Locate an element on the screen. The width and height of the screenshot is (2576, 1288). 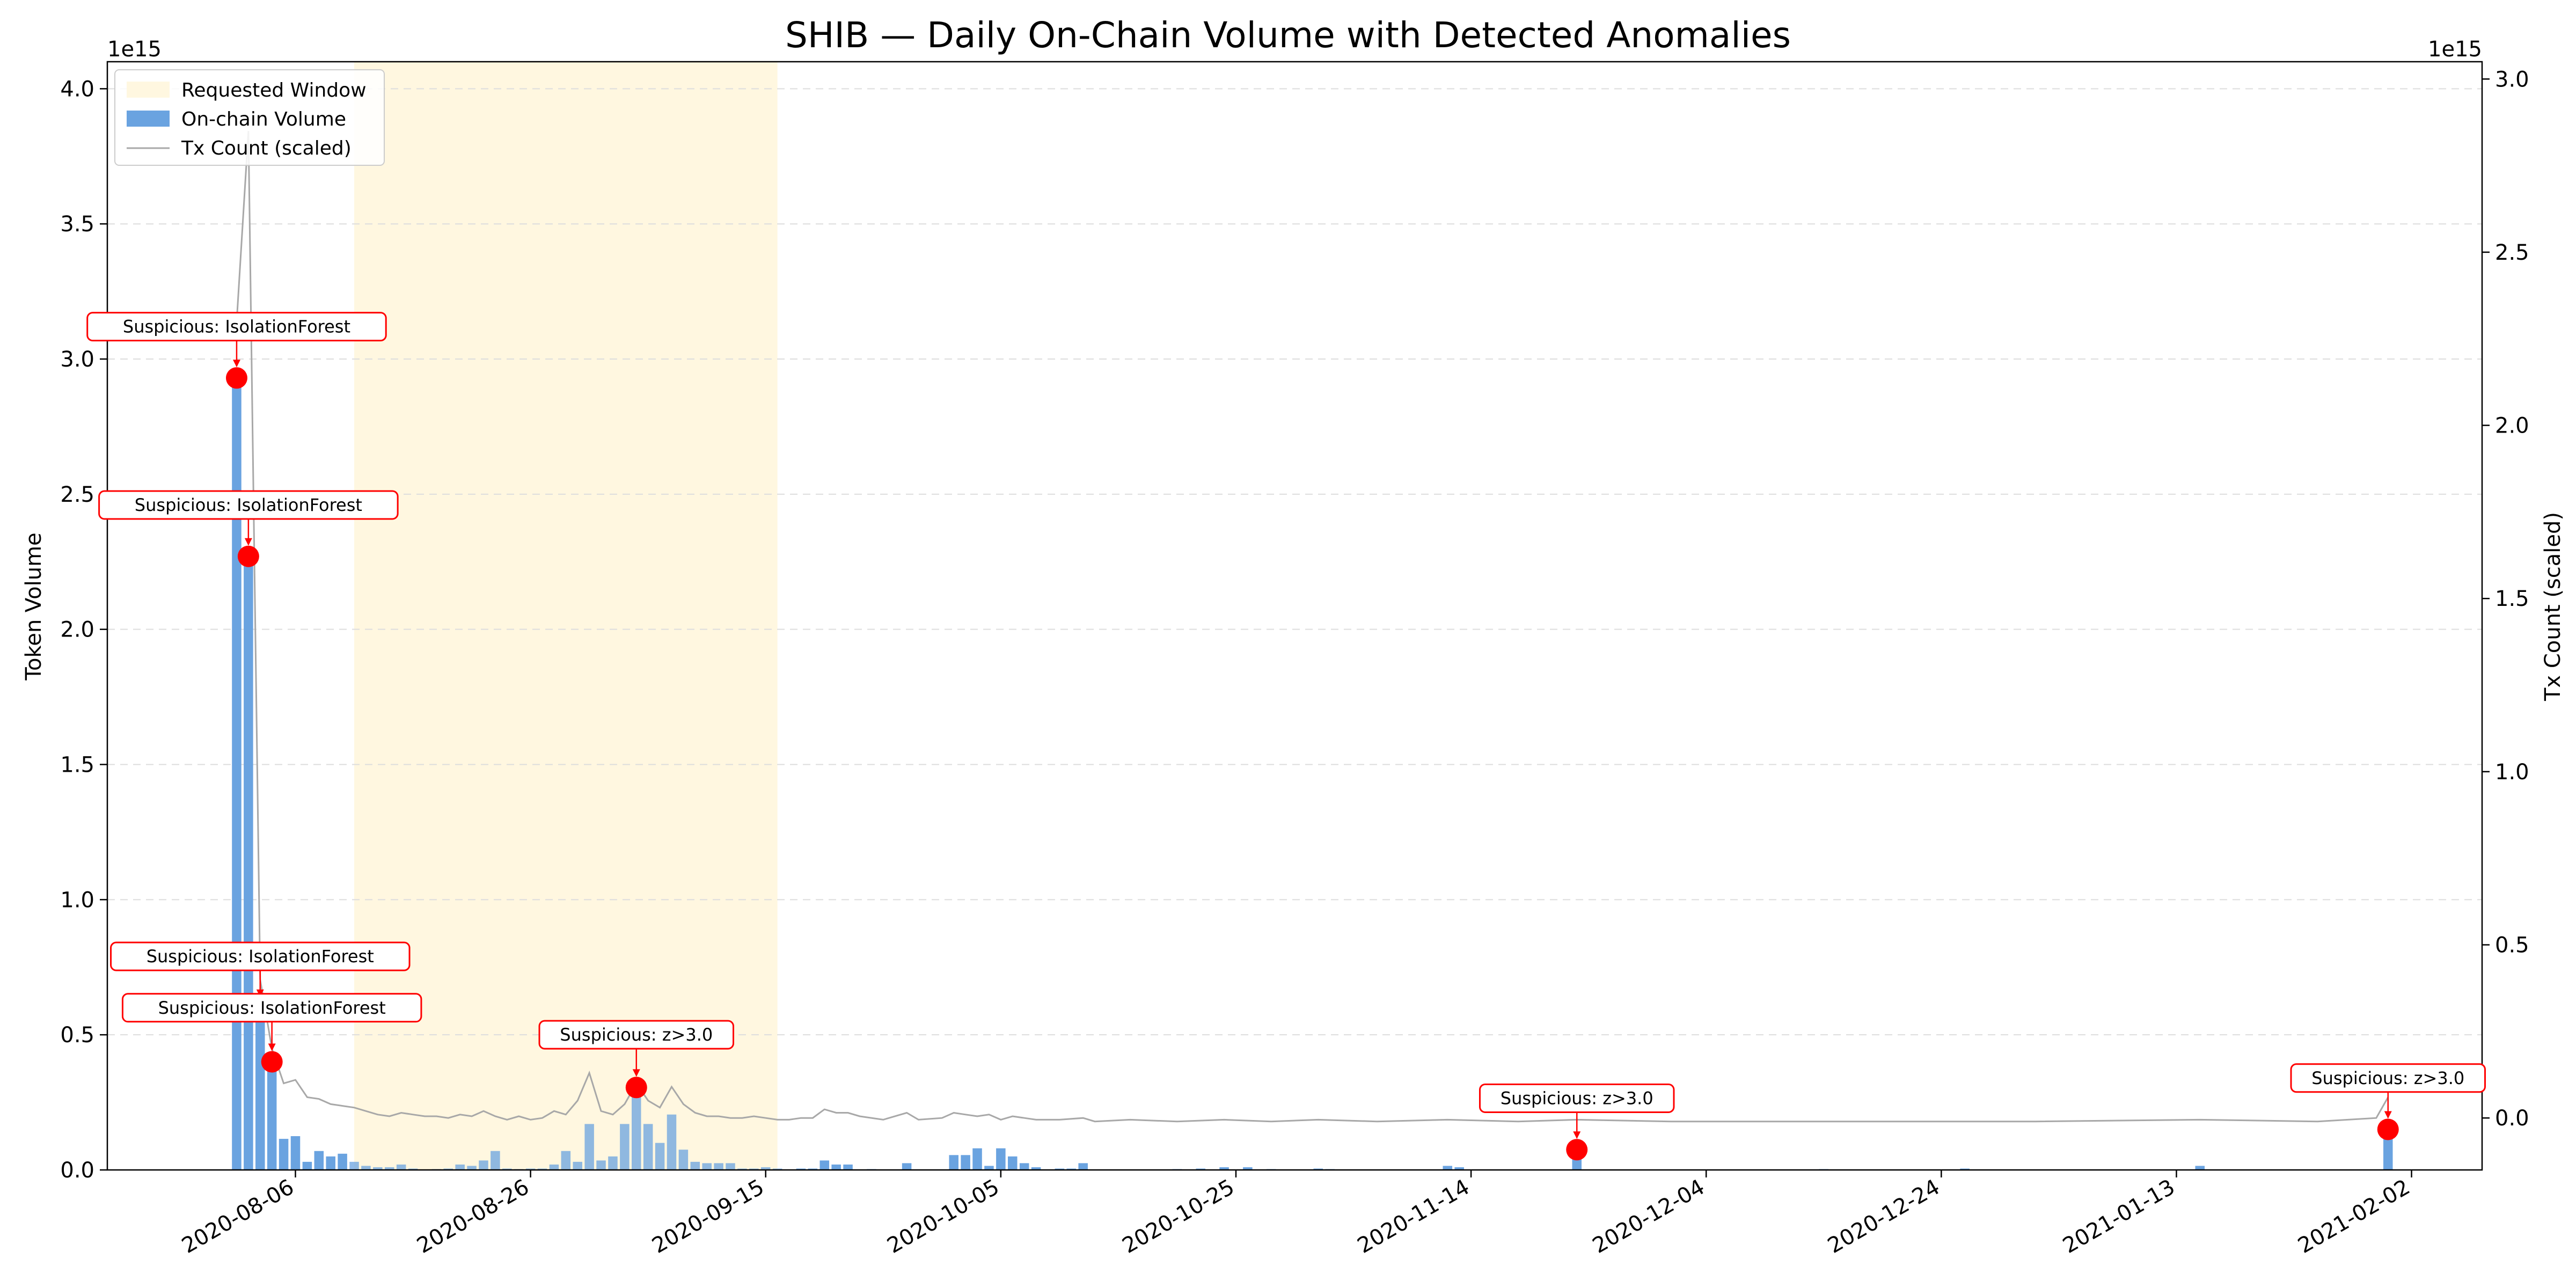
y-tick-label: 2.5 is located at coordinates (77, 494).